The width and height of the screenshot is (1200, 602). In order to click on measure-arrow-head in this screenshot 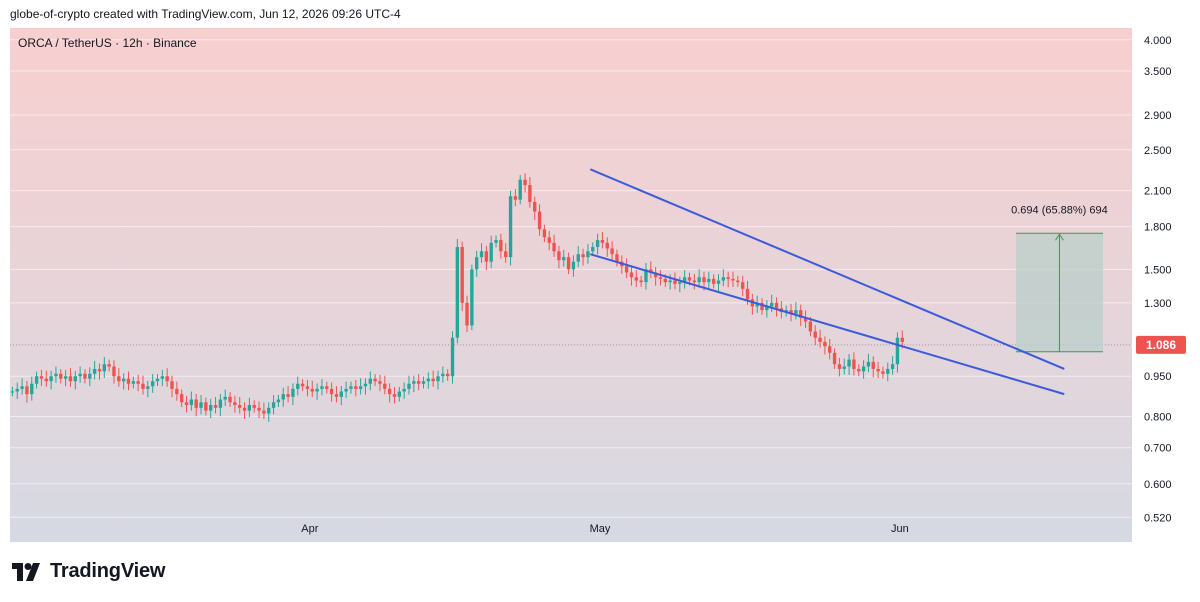, I will do `click(1059, 237)`.